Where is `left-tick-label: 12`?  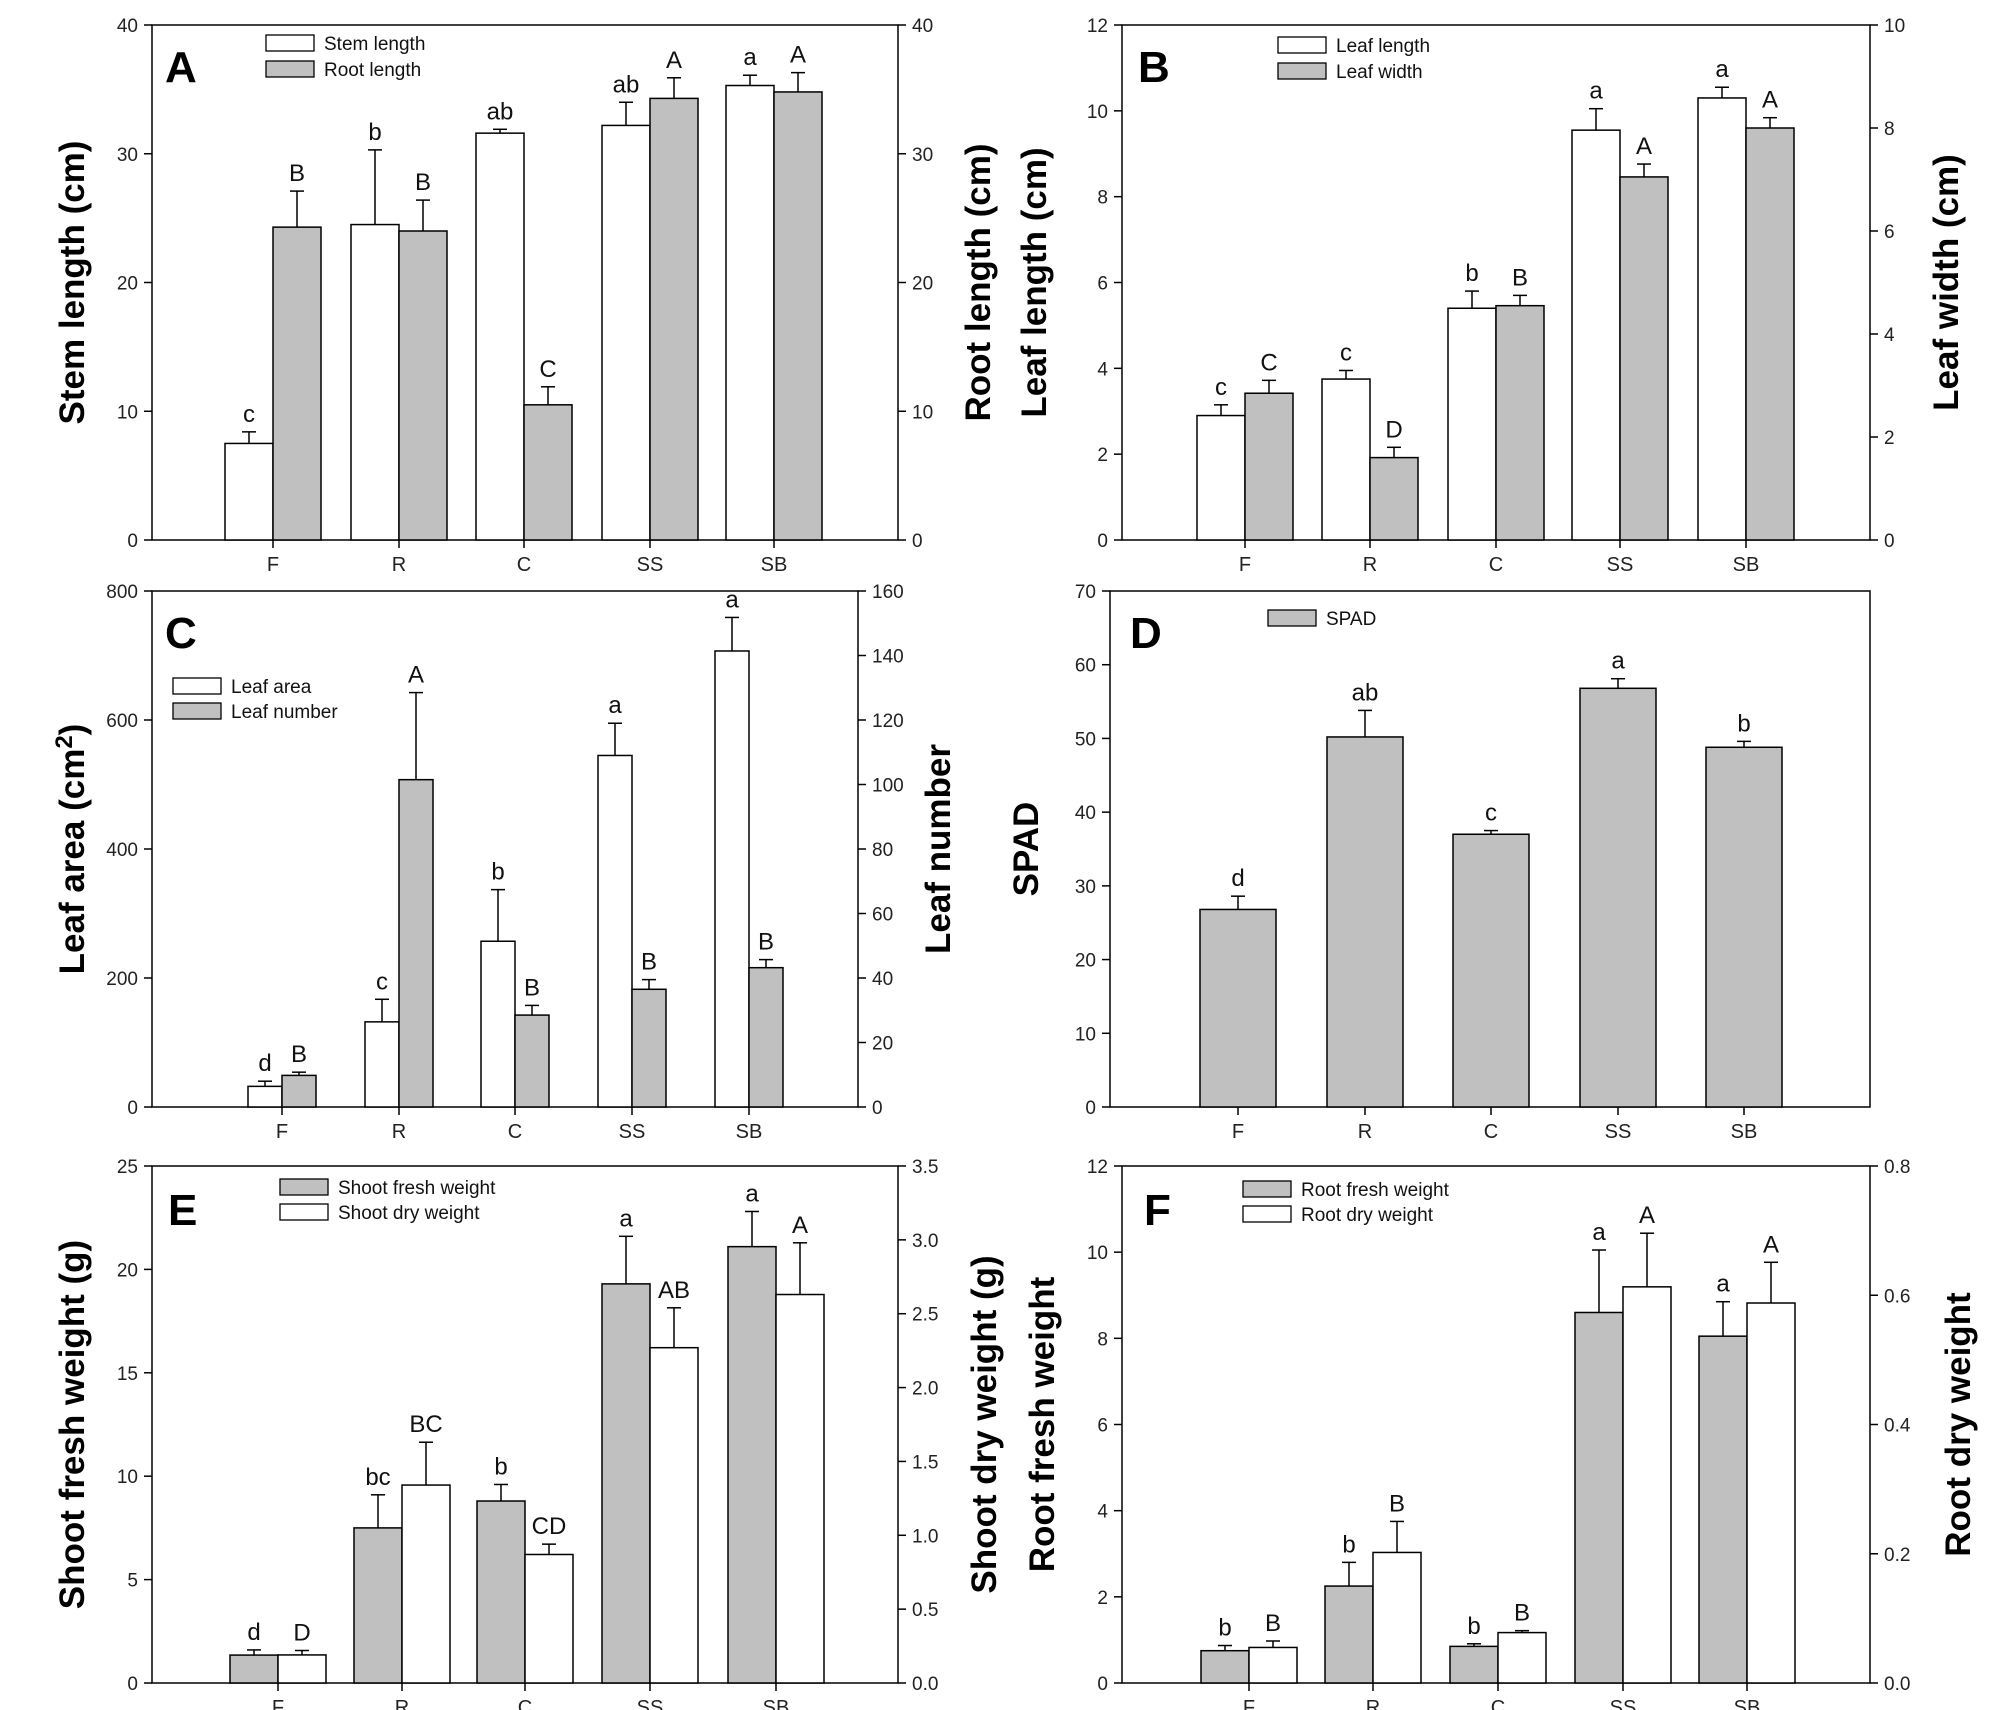 left-tick-label: 12 is located at coordinates (1097, 26).